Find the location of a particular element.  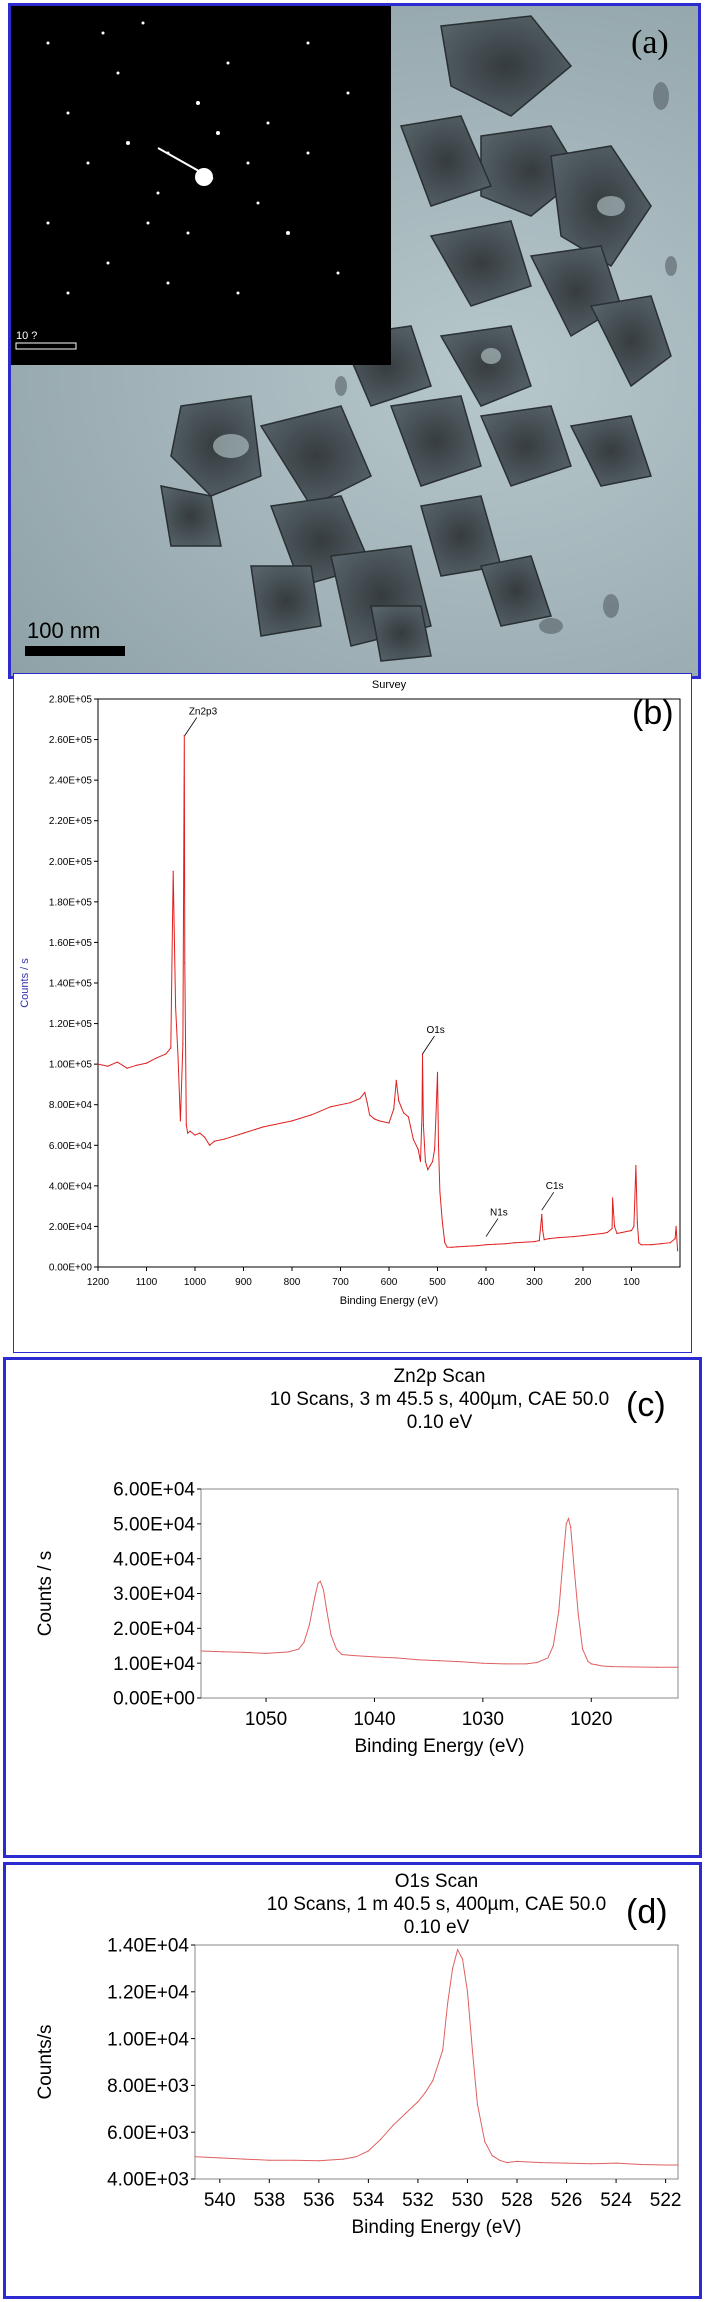

x-tick-label: 900 is located at coordinates (243, 1282).